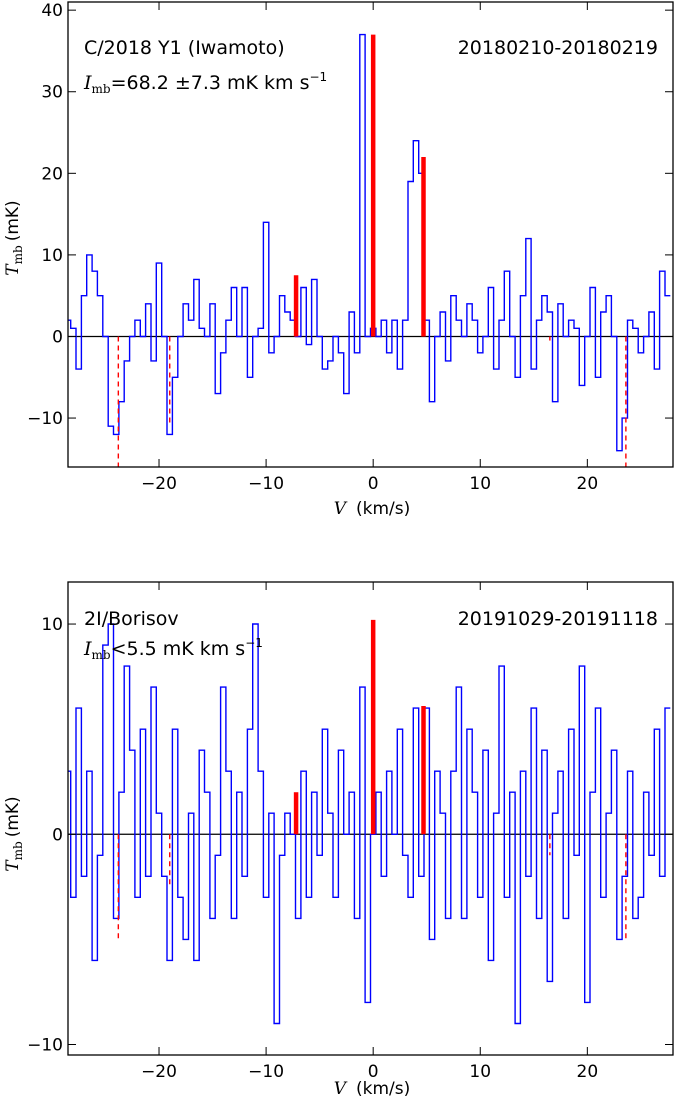 This screenshot has width=675, height=1102. I want to click on intensity-label: Imb=68.2 ±7.3 mK km s−1, so click(205, 83).